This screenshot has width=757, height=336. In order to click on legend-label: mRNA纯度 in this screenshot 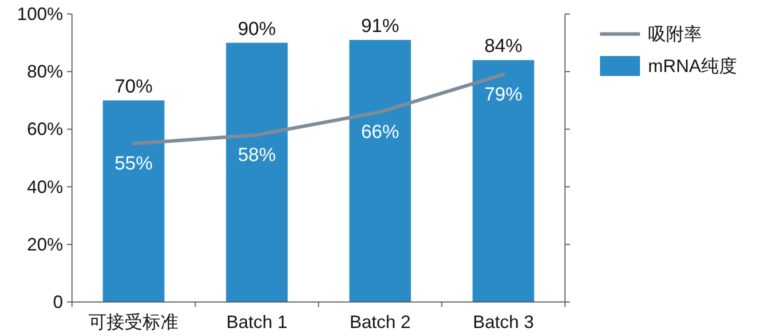, I will do `click(692, 66)`.